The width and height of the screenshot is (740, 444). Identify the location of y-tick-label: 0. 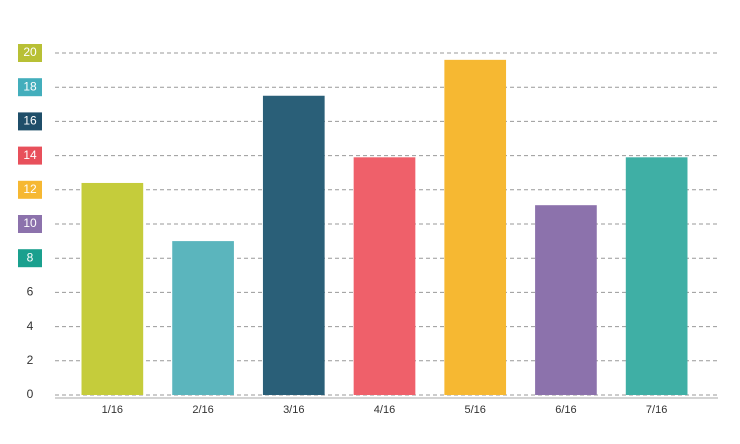
(30, 394).